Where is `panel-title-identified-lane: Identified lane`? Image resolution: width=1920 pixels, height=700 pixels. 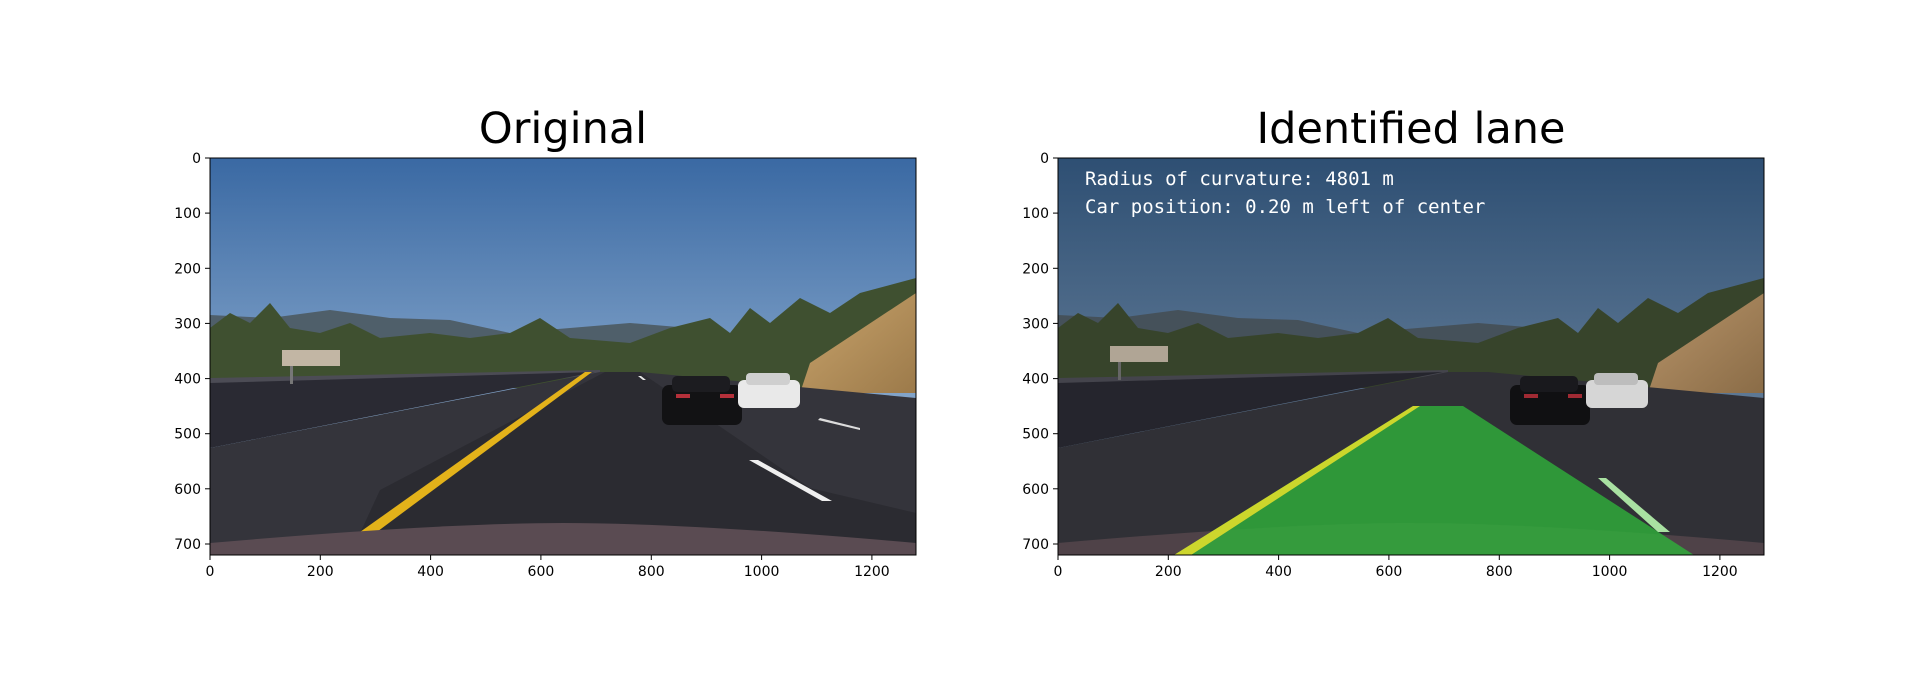 panel-title-identified-lane: Identified lane is located at coordinates (1411, 129).